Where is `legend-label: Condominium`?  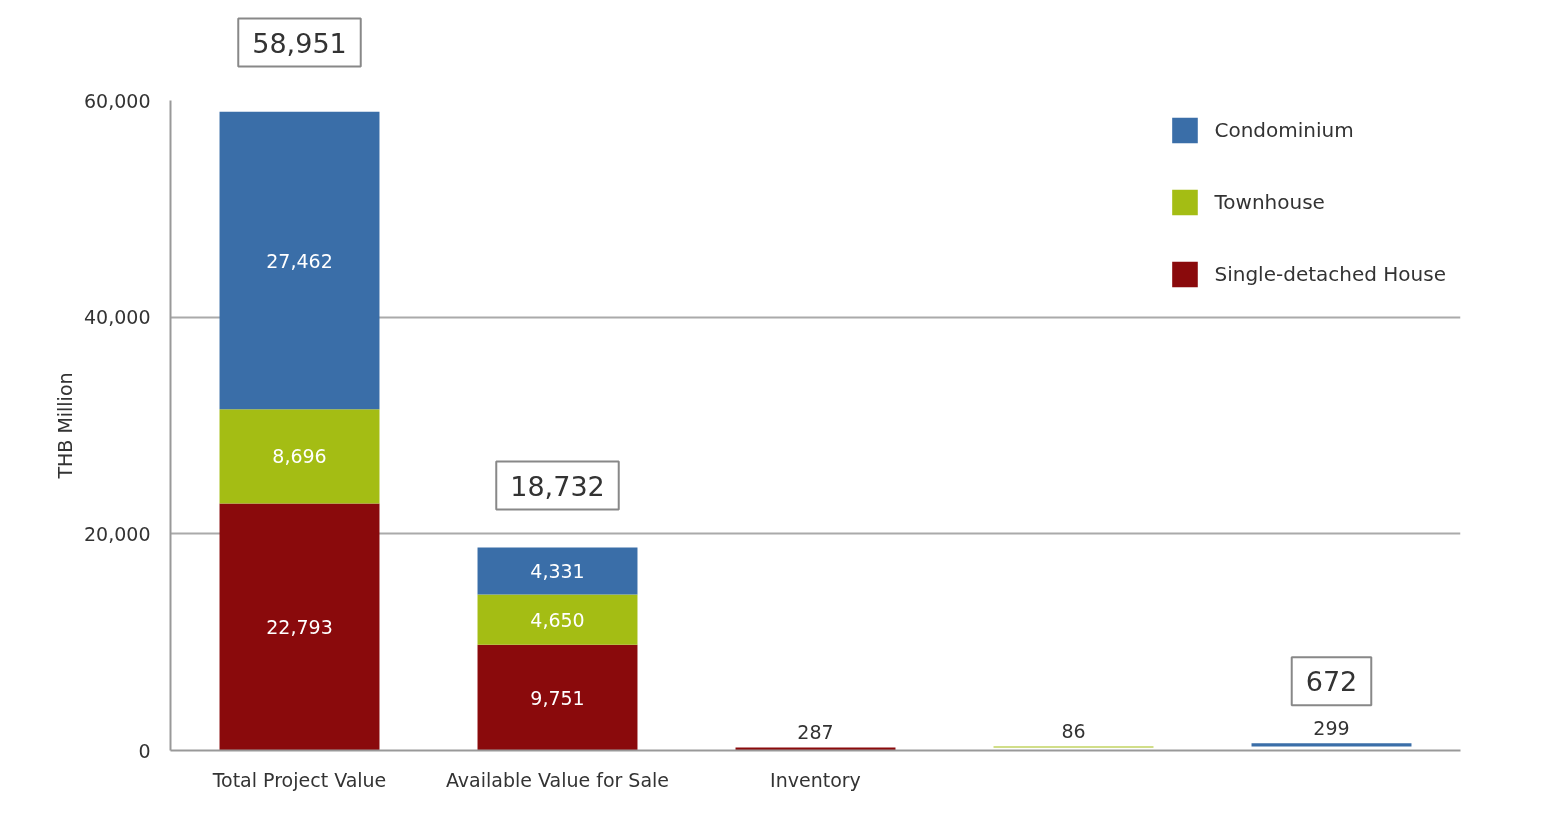
legend-label: Condominium is located at coordinates (1284, 130).